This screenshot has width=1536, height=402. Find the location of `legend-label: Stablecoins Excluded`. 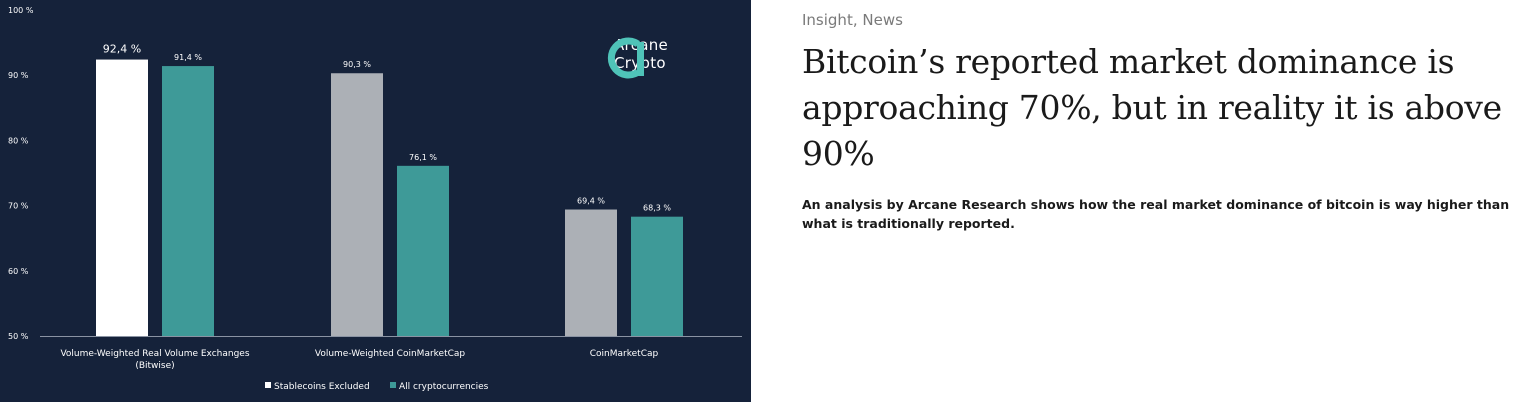

legend-label: Stablecoins Excluded is located at coordinates (322, 387).